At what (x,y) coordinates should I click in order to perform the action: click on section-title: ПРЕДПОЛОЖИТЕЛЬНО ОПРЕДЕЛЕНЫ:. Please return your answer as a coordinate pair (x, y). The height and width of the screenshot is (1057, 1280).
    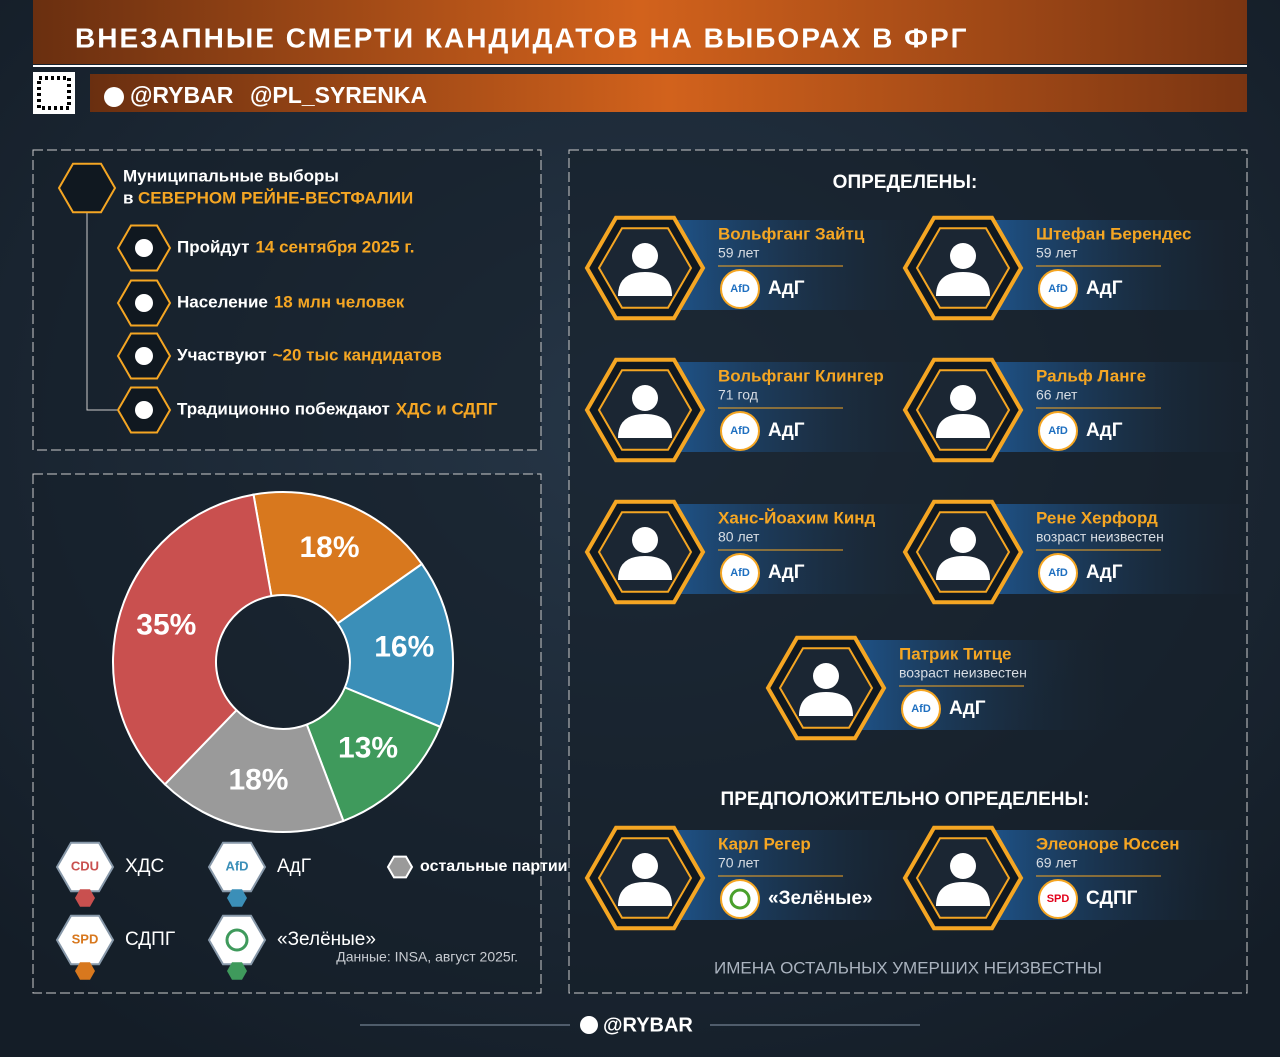
    Looking at the image, I should click on (905, 799).